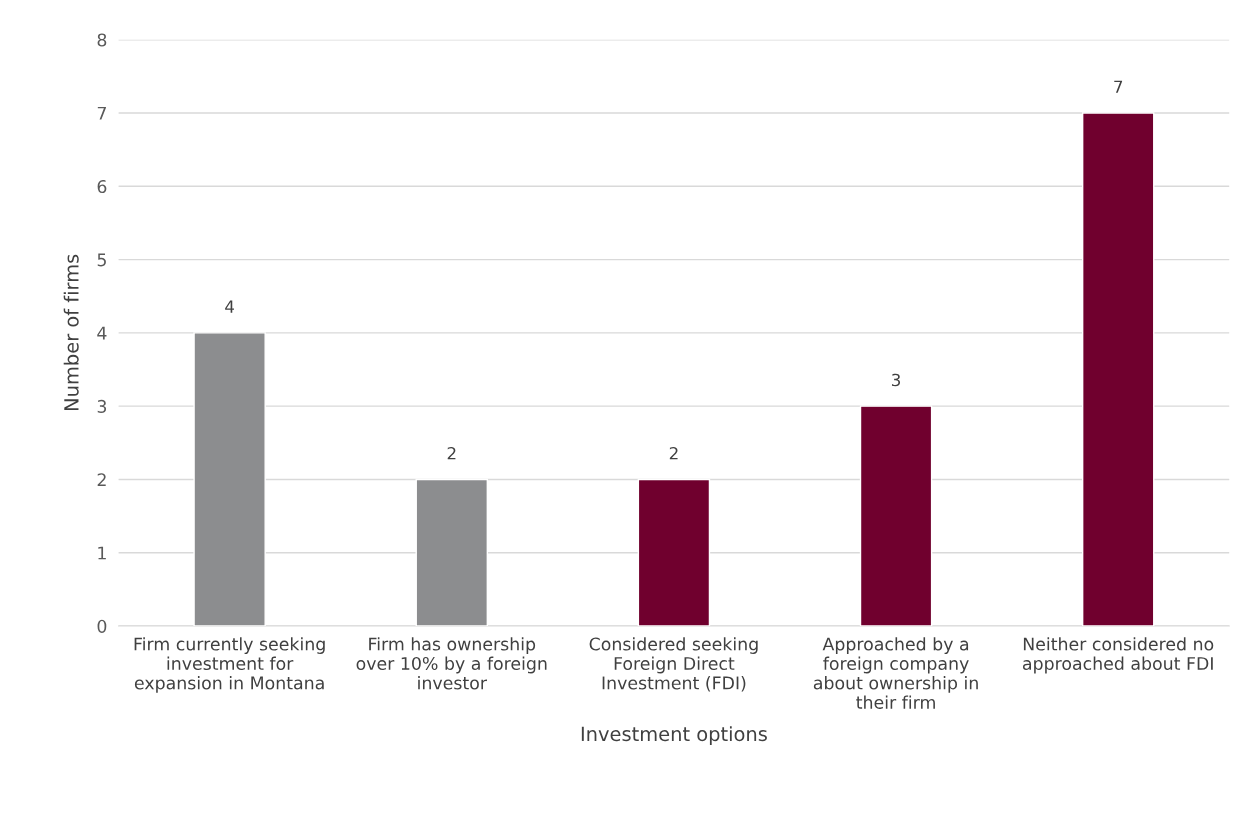 The width and height of the screenshot is (1248, 827). What do you see at coordinates (102, 626) in the screenshot?
I see `y-tick-label: 0` at bounding box center [102, 626].